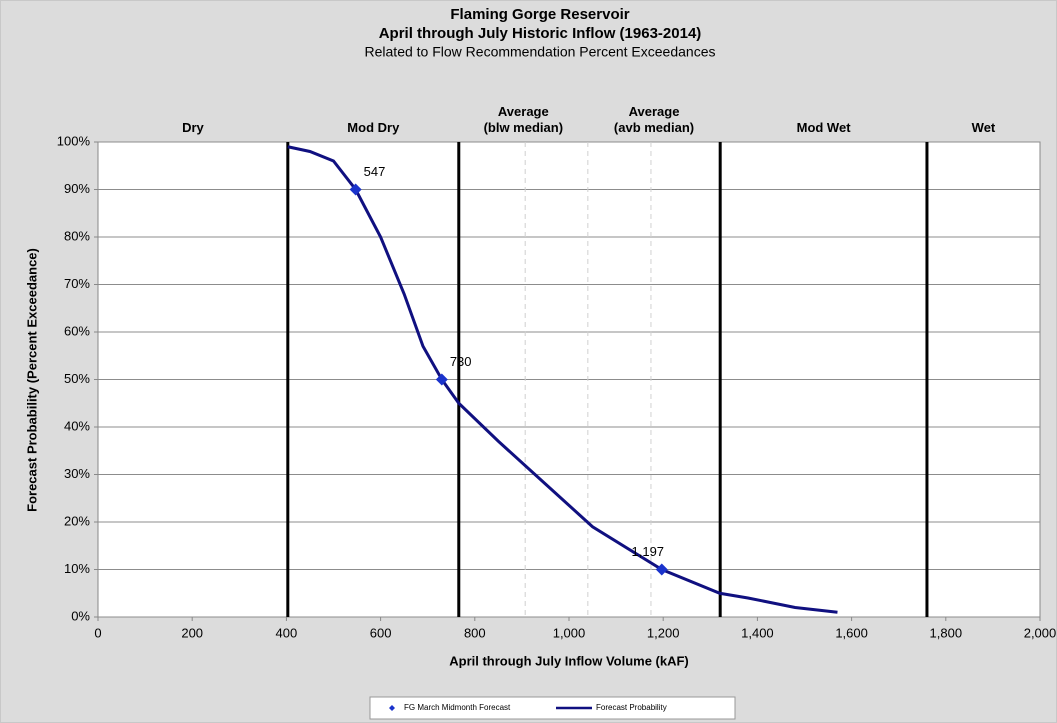  Describe the element at coordinates (97, 632) in the screenshot. I see `x-tick-label: 0` at that location.